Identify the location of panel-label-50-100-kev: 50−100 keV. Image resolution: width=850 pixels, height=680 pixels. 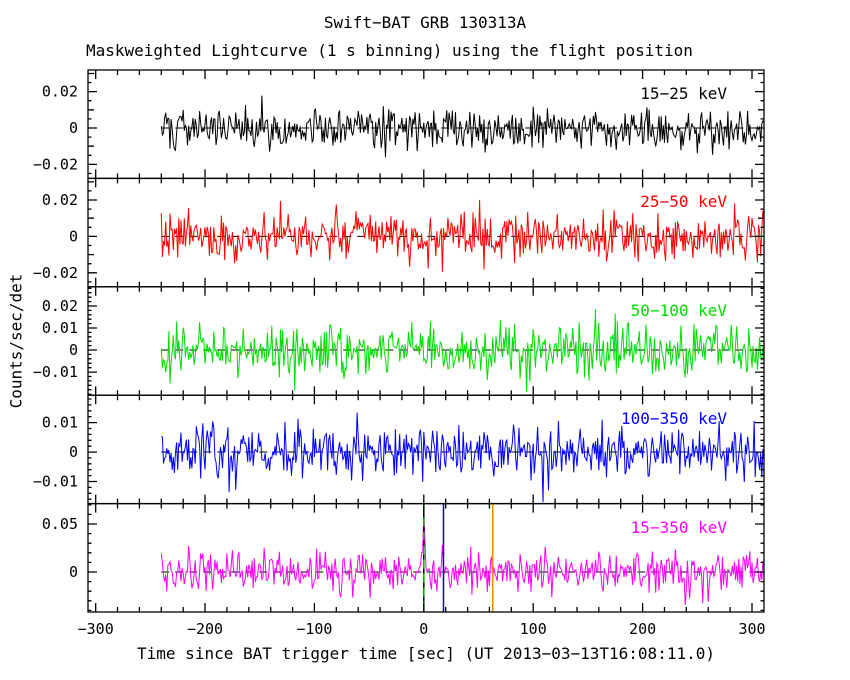
(678, 310).